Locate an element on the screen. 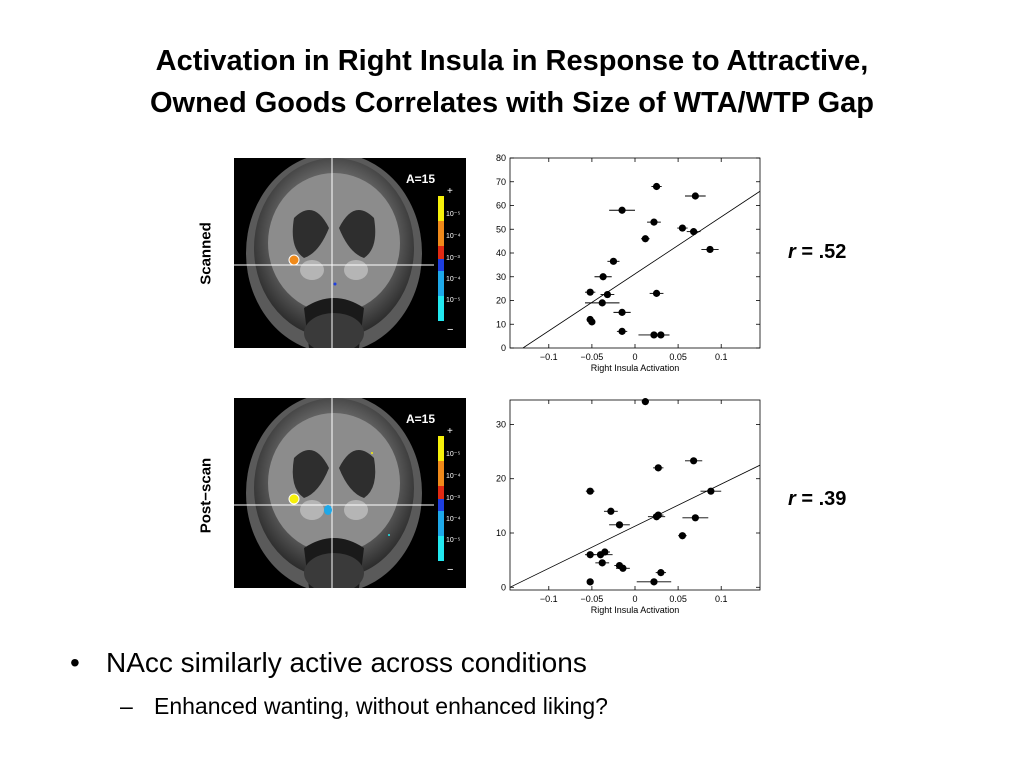  colorbar-lightblue is located at coordinates (441, 523).